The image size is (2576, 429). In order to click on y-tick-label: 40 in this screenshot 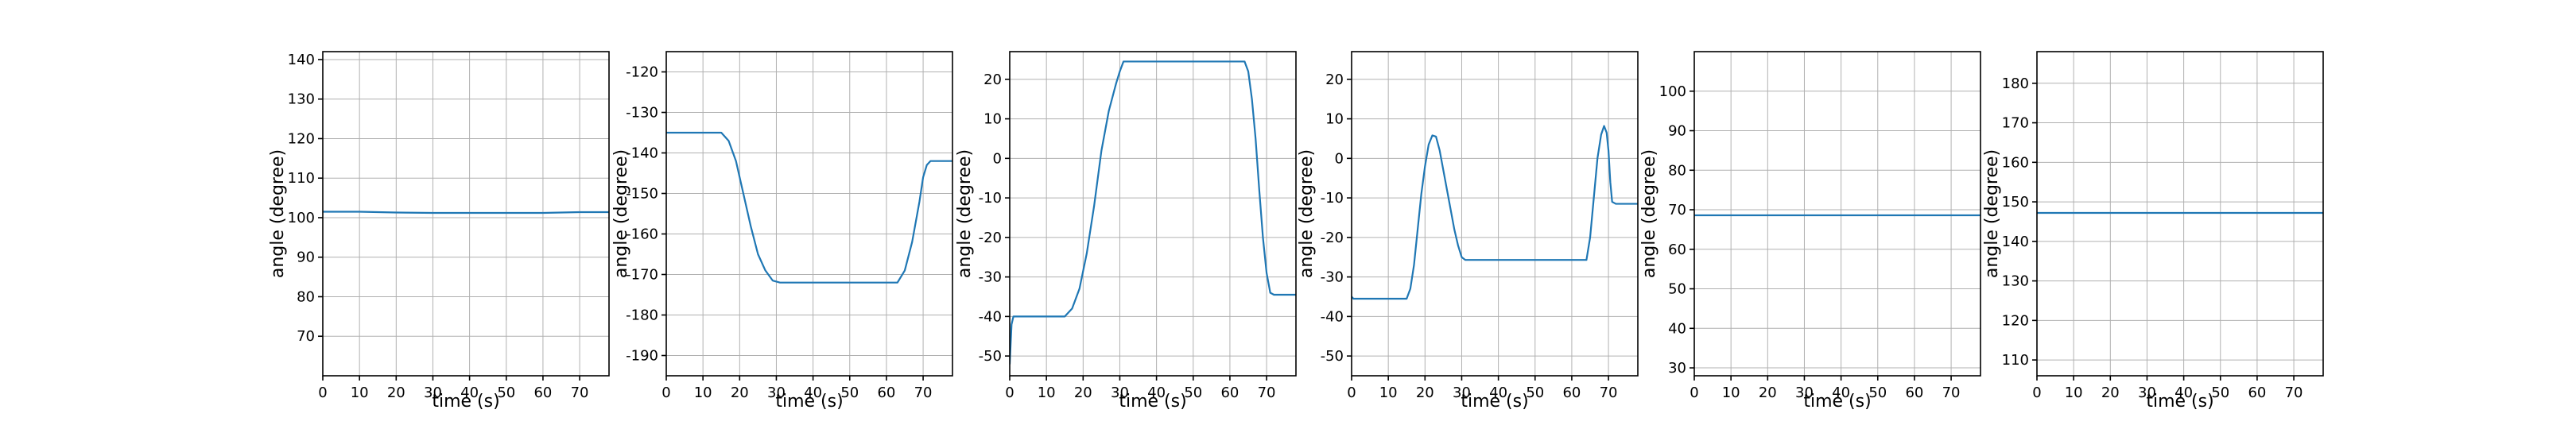, I will do `click(1677, 328)`.